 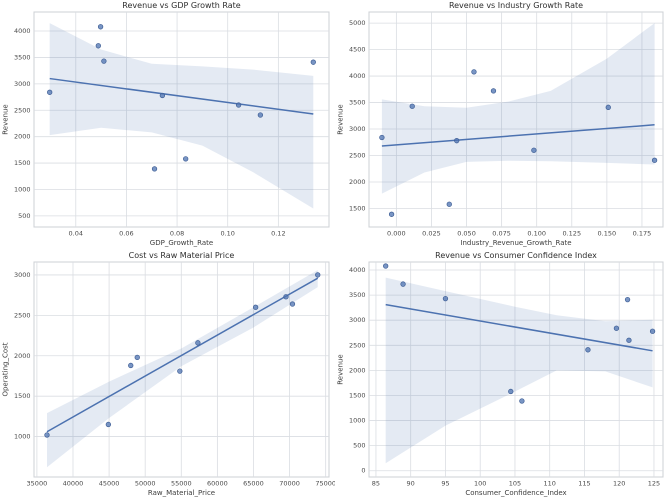 What do you see at coordinates (654, 484) in the screenshot?
I see `x-tick-label: 125` at bounding box center [654, 484].